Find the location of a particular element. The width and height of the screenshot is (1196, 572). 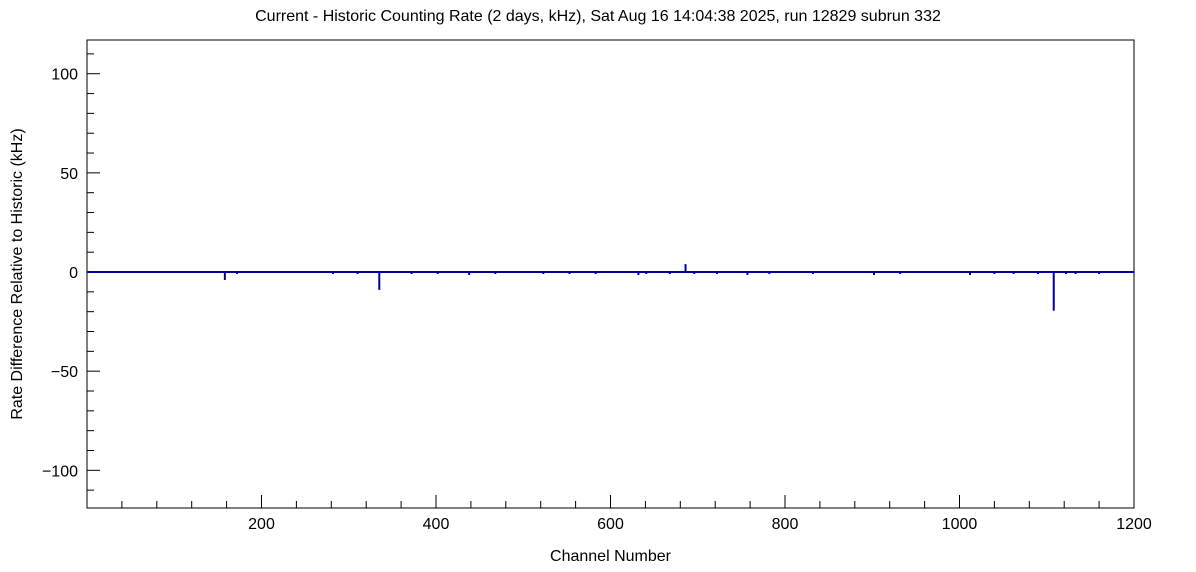

x-axis-label: Channel Number is located at coordinates (610, 556).